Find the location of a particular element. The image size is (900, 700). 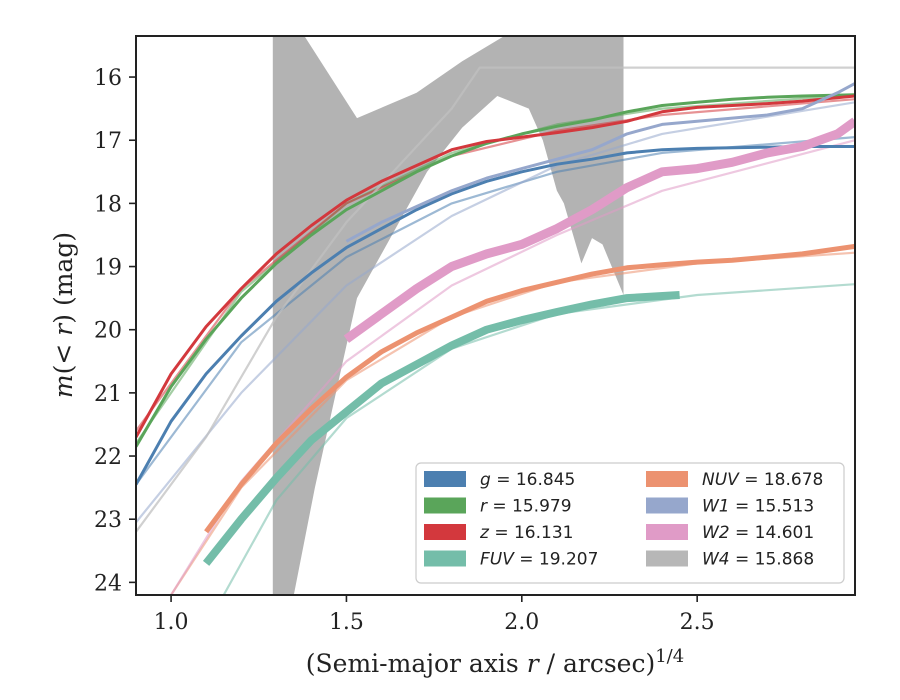

y-tick-label: 20 is located at coordinates (108, 331).